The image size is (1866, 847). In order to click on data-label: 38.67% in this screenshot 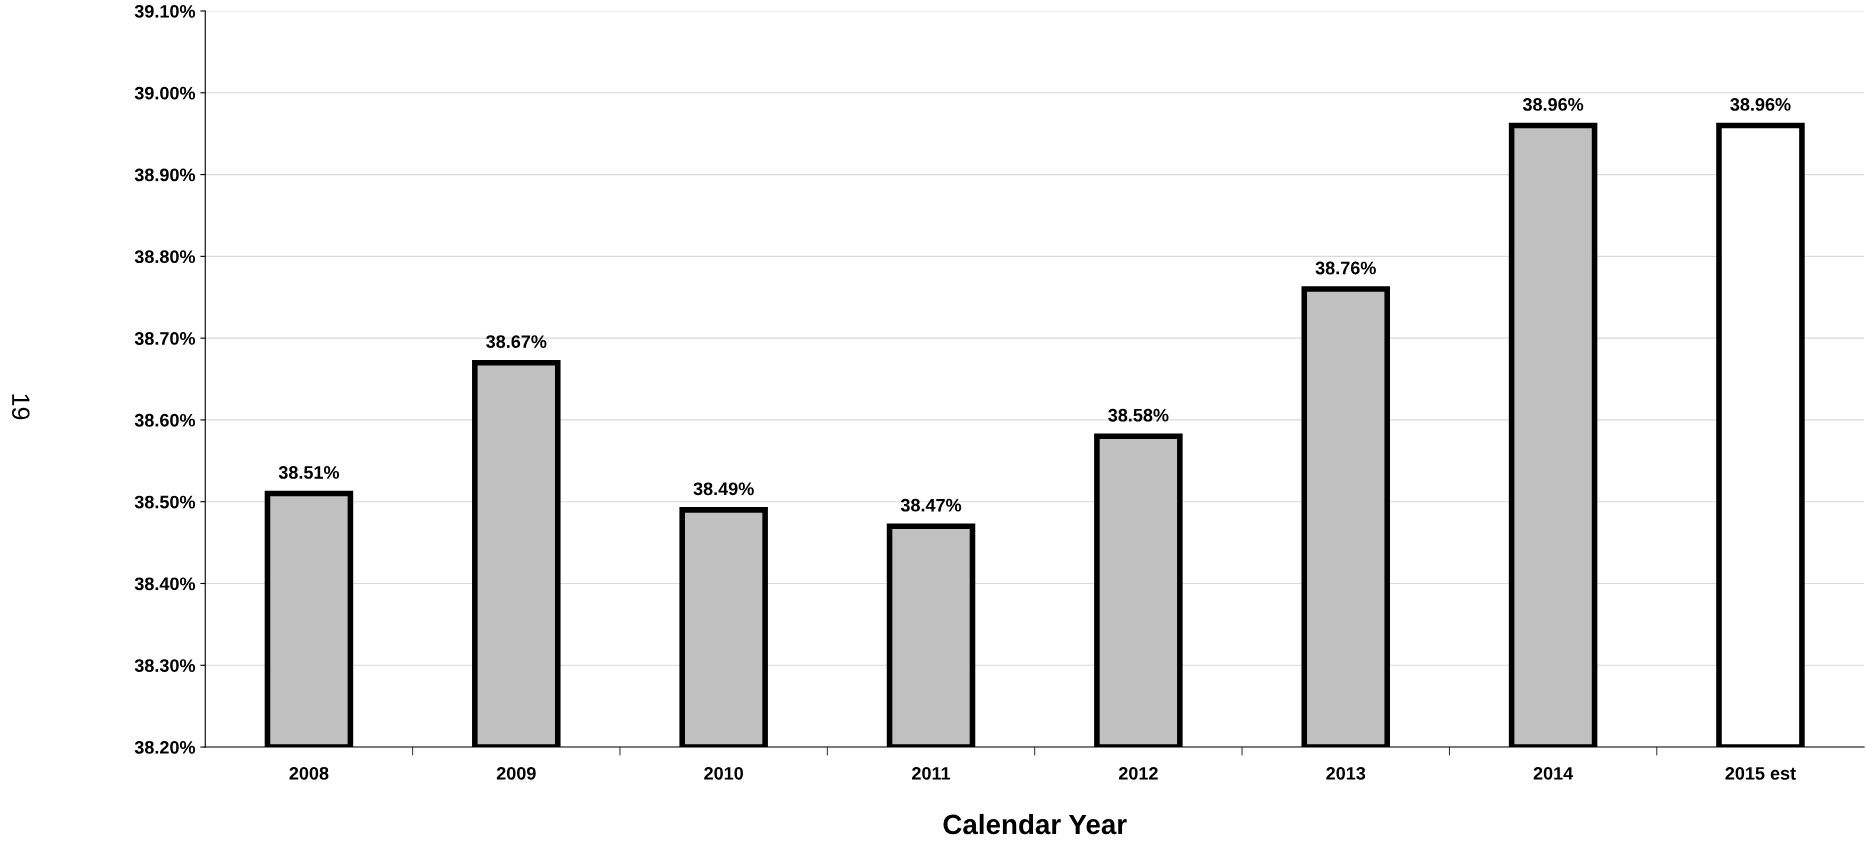, I will do `click(516, 342)`.